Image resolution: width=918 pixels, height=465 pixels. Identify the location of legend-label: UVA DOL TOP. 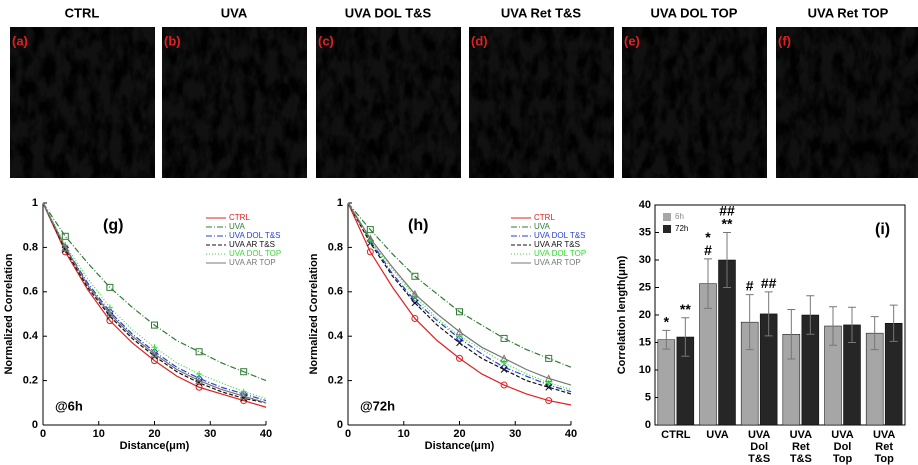
(560, 253).